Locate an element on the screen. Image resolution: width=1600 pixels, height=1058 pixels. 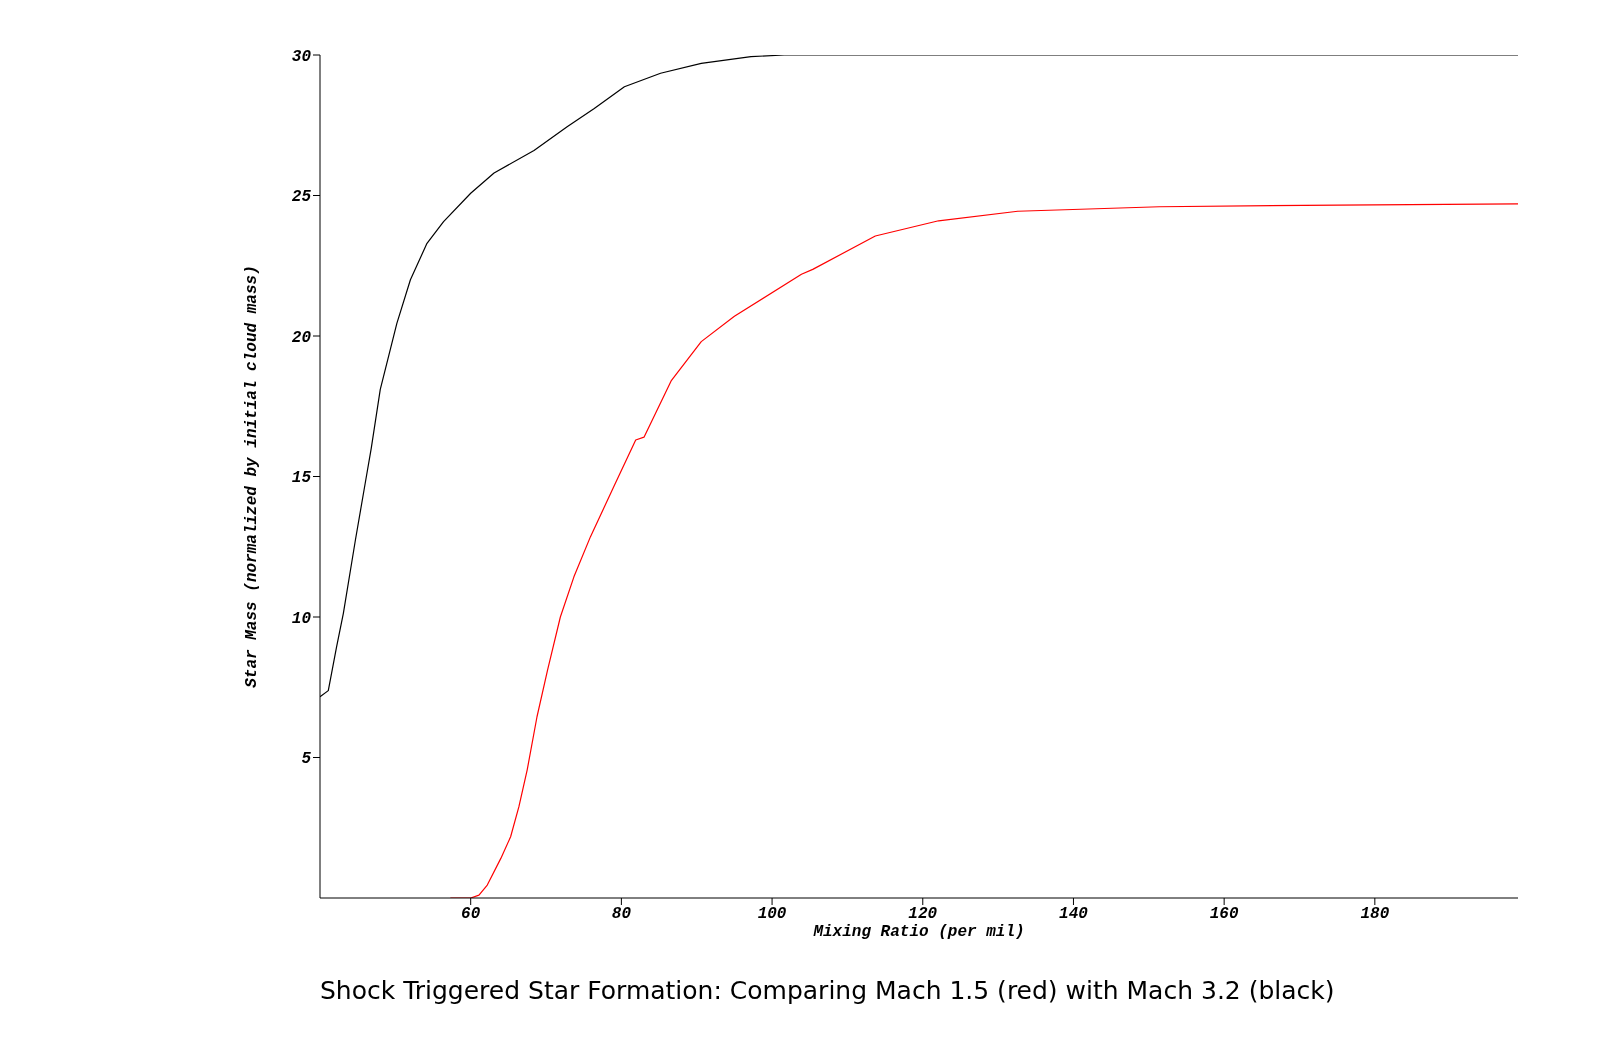
x-tick-label: 120 is located at coordinates (923, 914).